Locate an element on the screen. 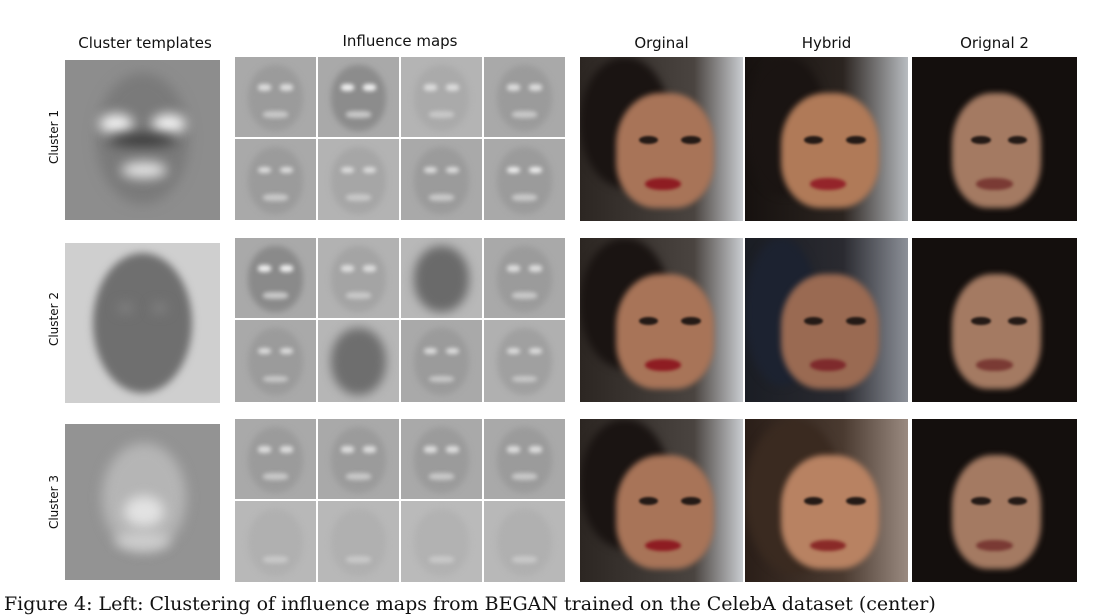 Image resolution: width=1107 pixels, height=615 pixels. header-original-2: Orignal 2 is located at coordinates (994, 43).